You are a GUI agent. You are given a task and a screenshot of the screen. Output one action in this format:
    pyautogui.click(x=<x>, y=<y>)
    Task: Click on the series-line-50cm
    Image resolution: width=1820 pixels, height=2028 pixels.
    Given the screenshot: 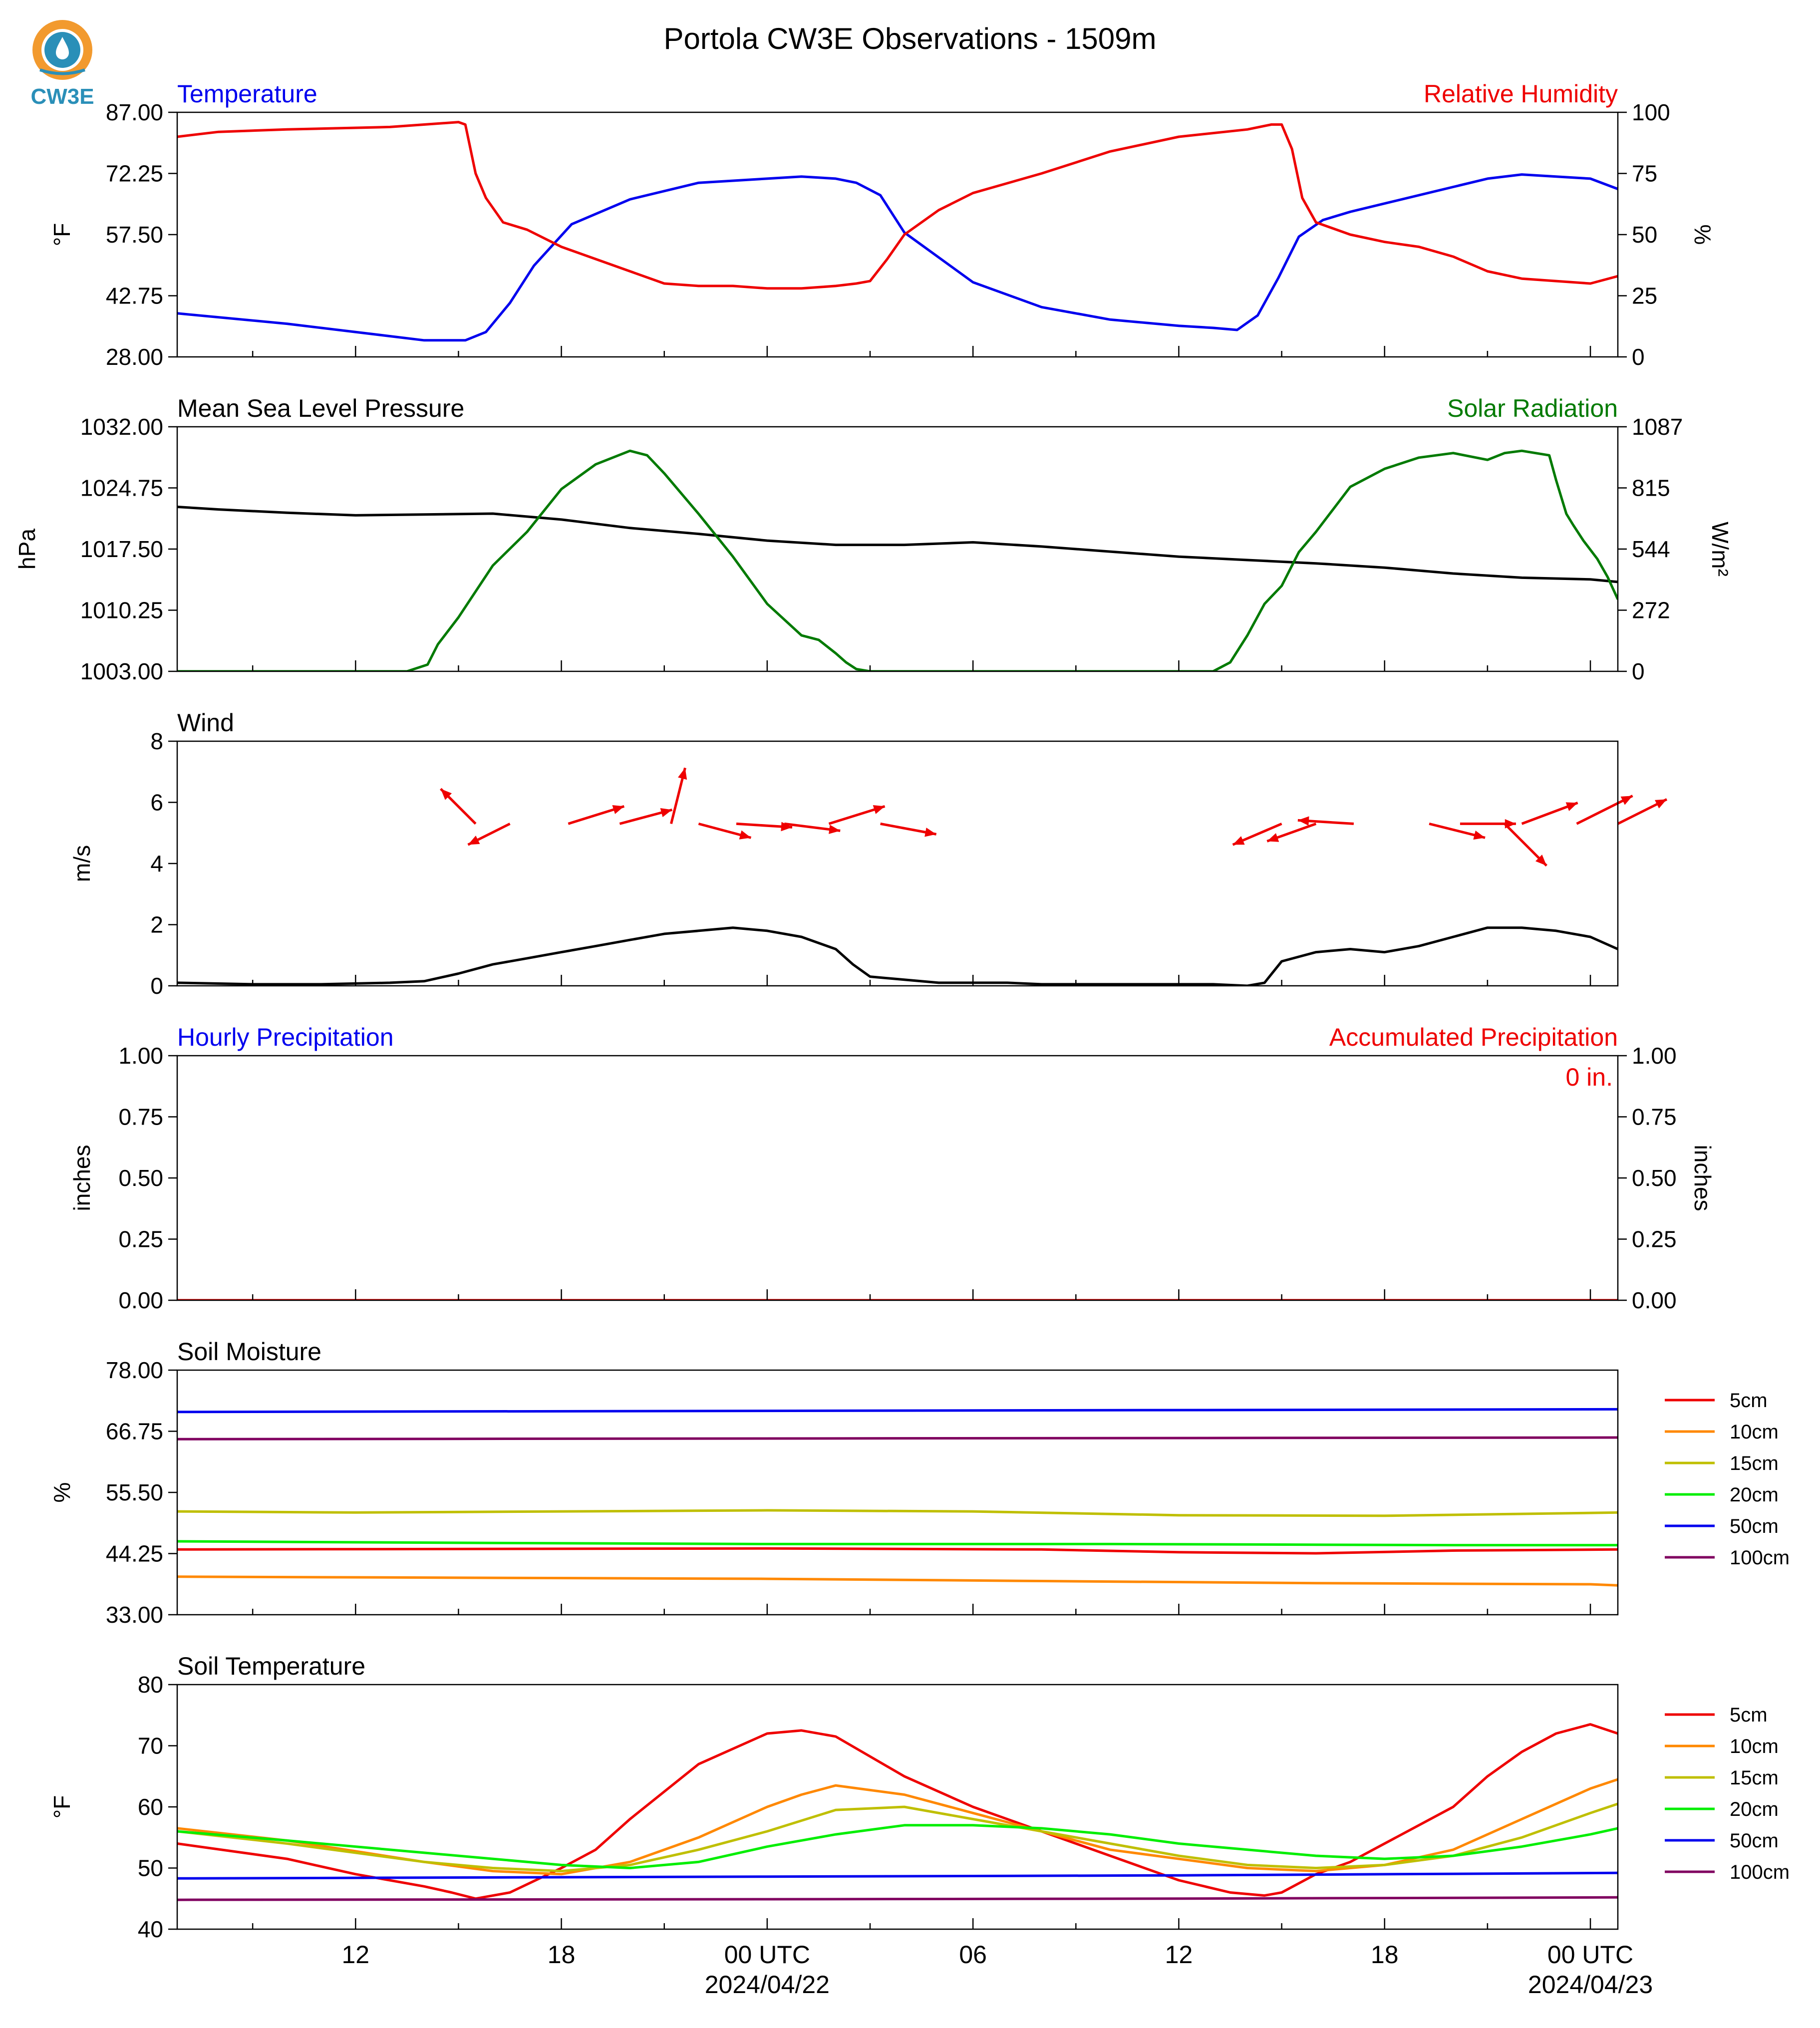 What is the action you would take?
    pyautogui.click(x=897, y=1875)
    